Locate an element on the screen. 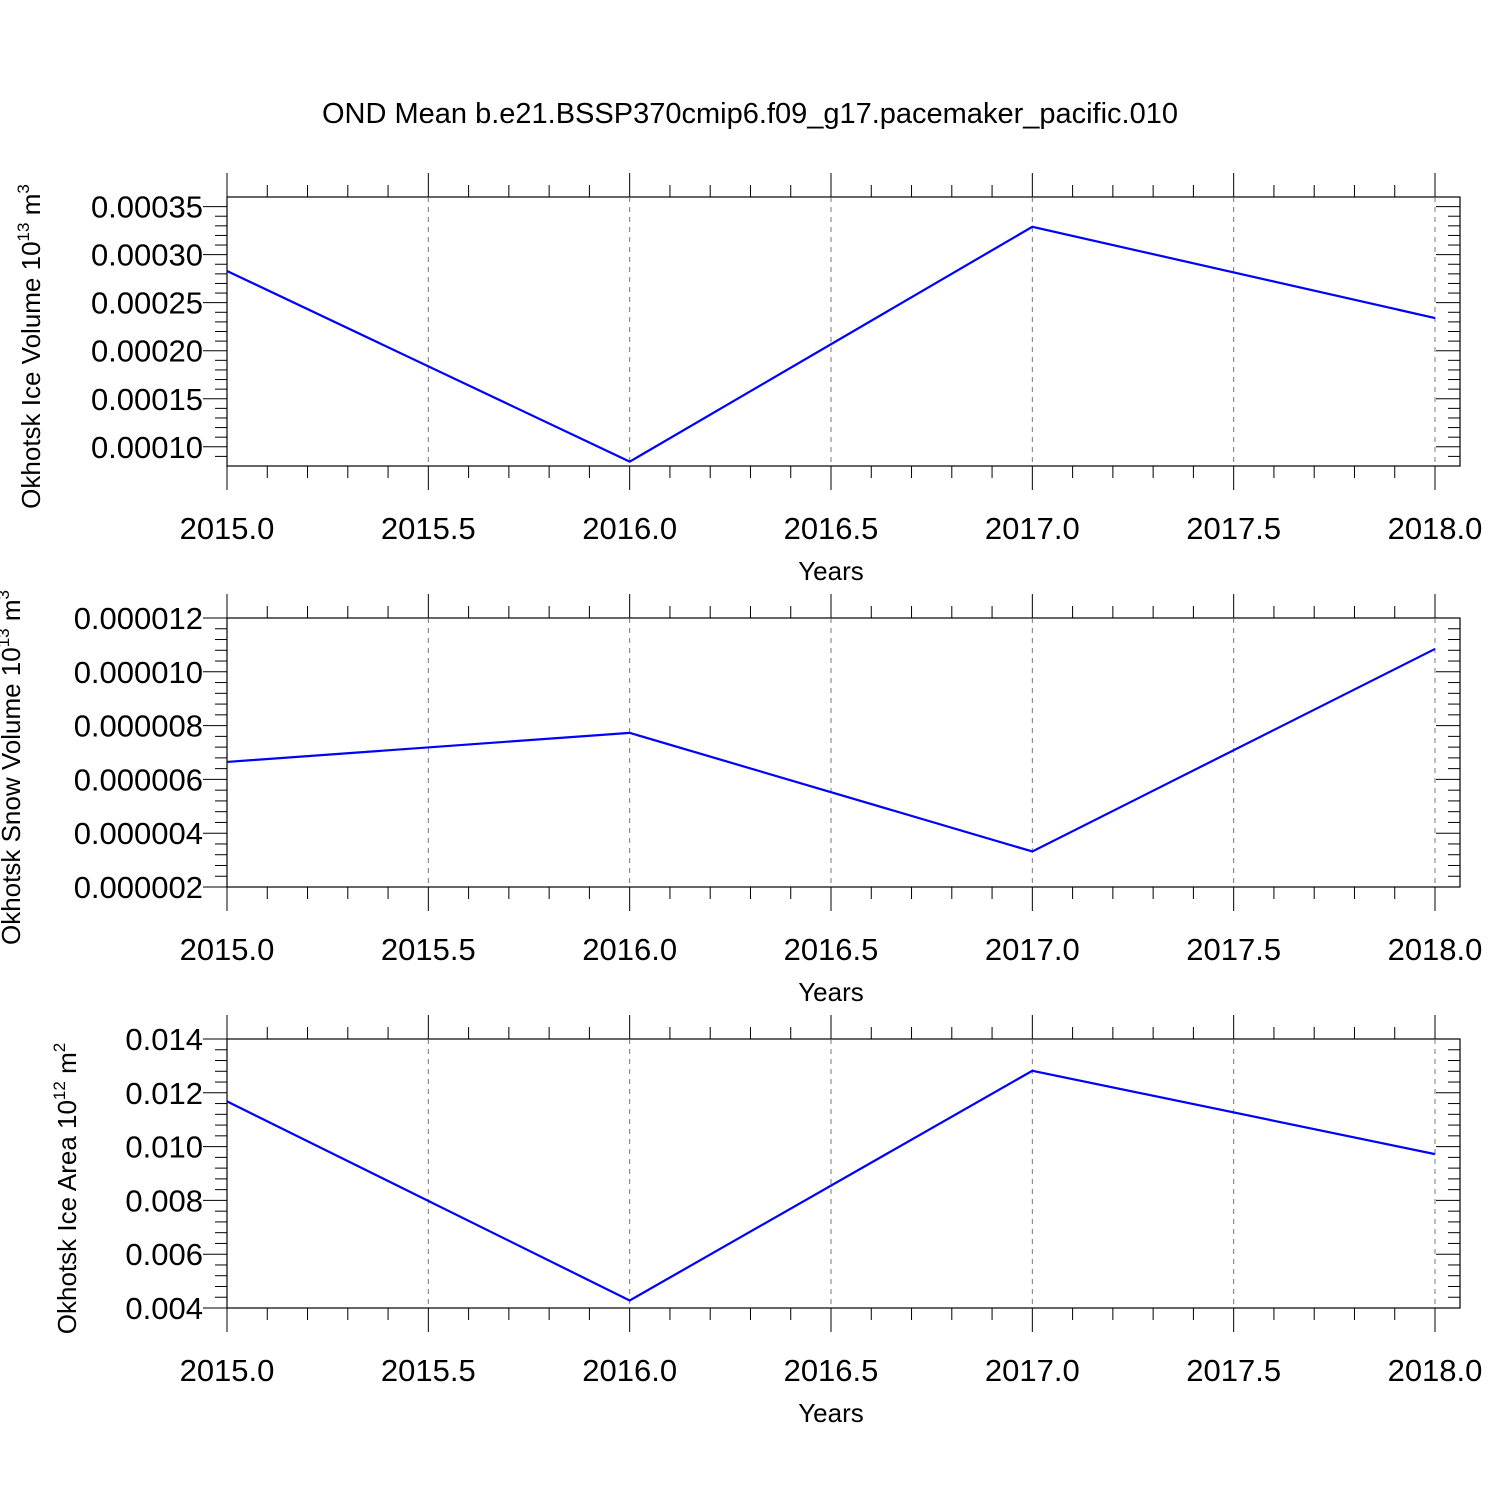 This screenshot has width=1500, height=1500. y-tick-label: 0.000010 is located at coordinates (138, 672).